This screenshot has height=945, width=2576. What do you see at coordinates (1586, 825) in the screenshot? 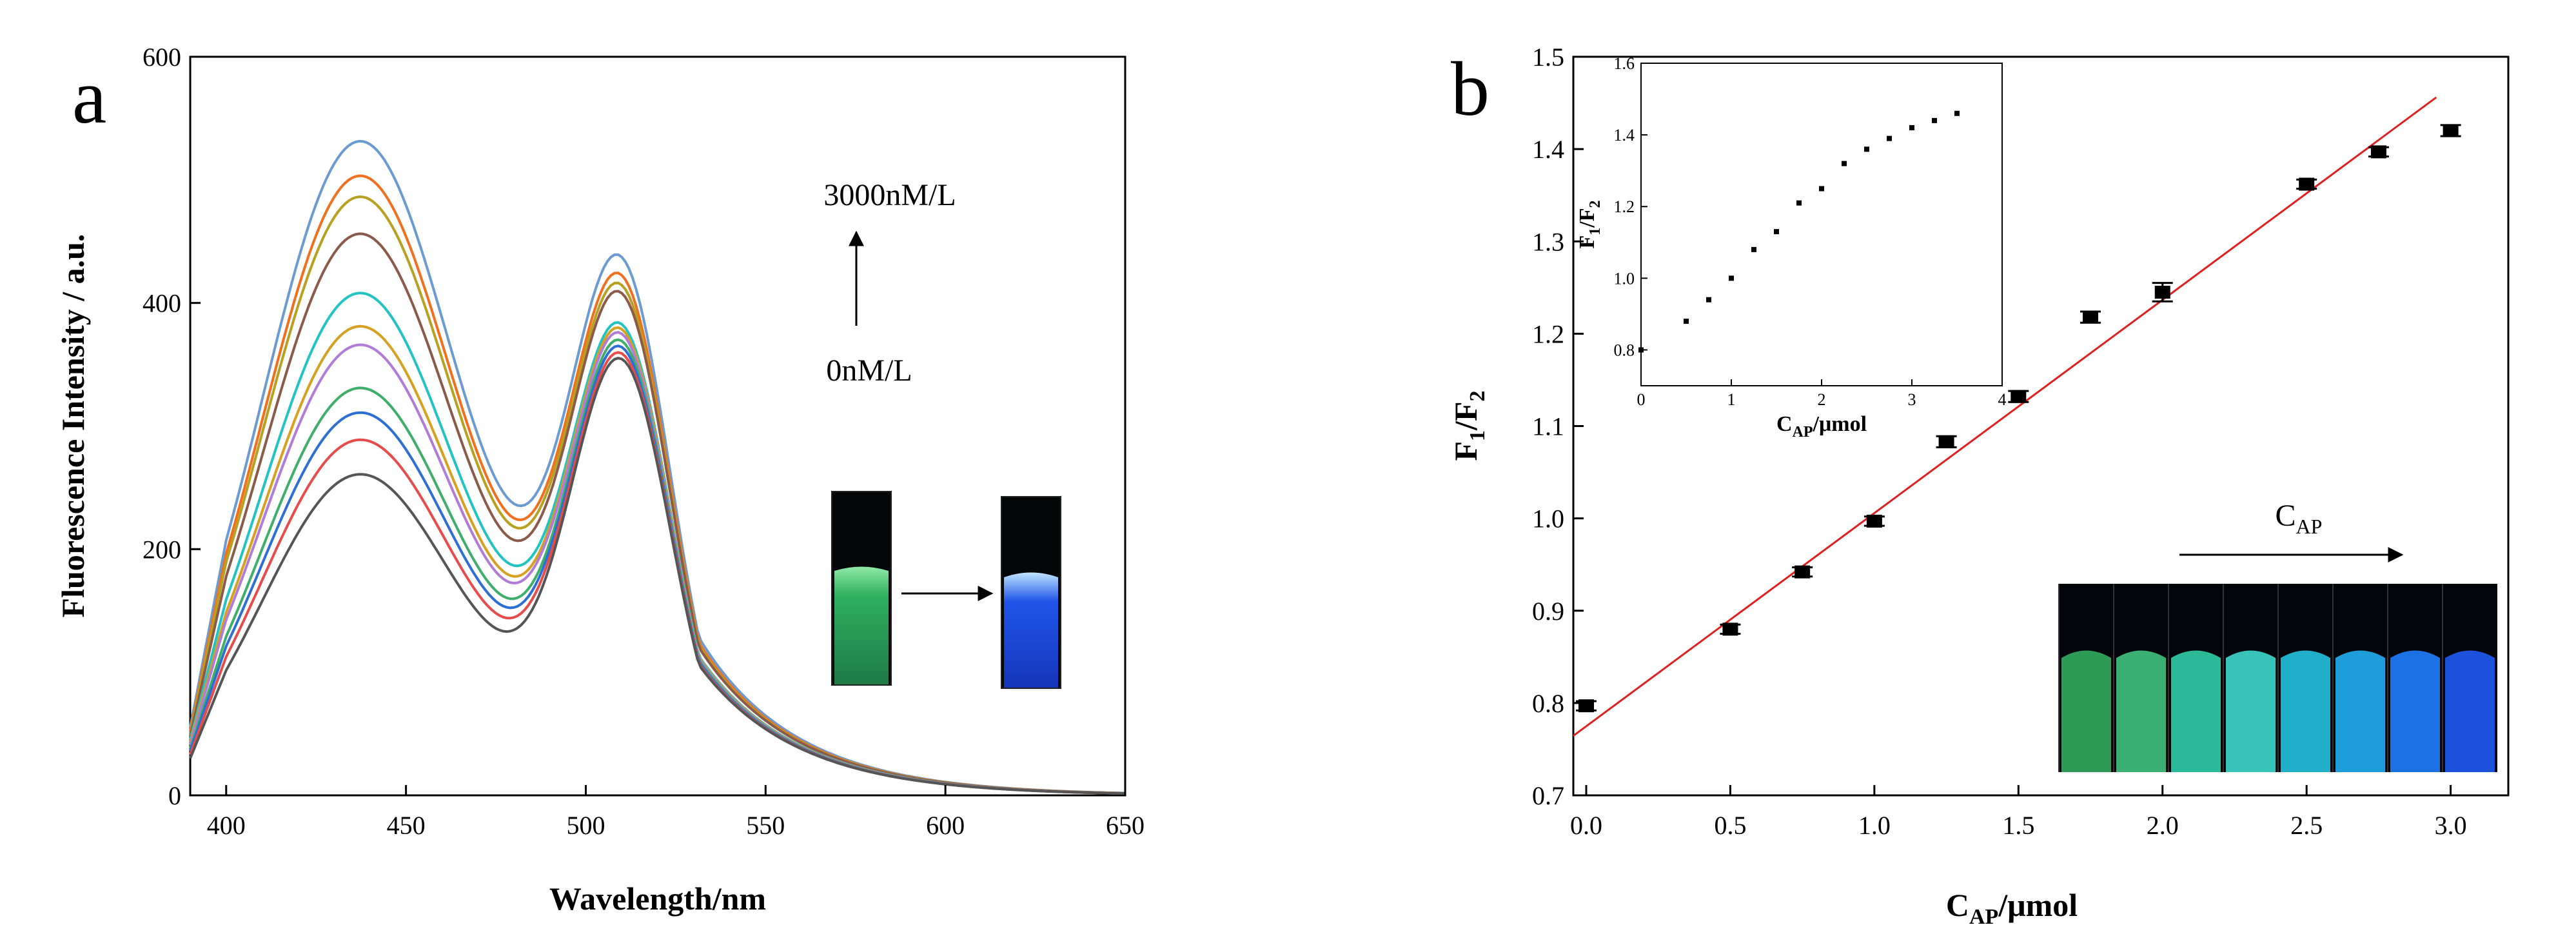
I see `x-tick-label-b: 0.0` at bounding box center [1586, 825].